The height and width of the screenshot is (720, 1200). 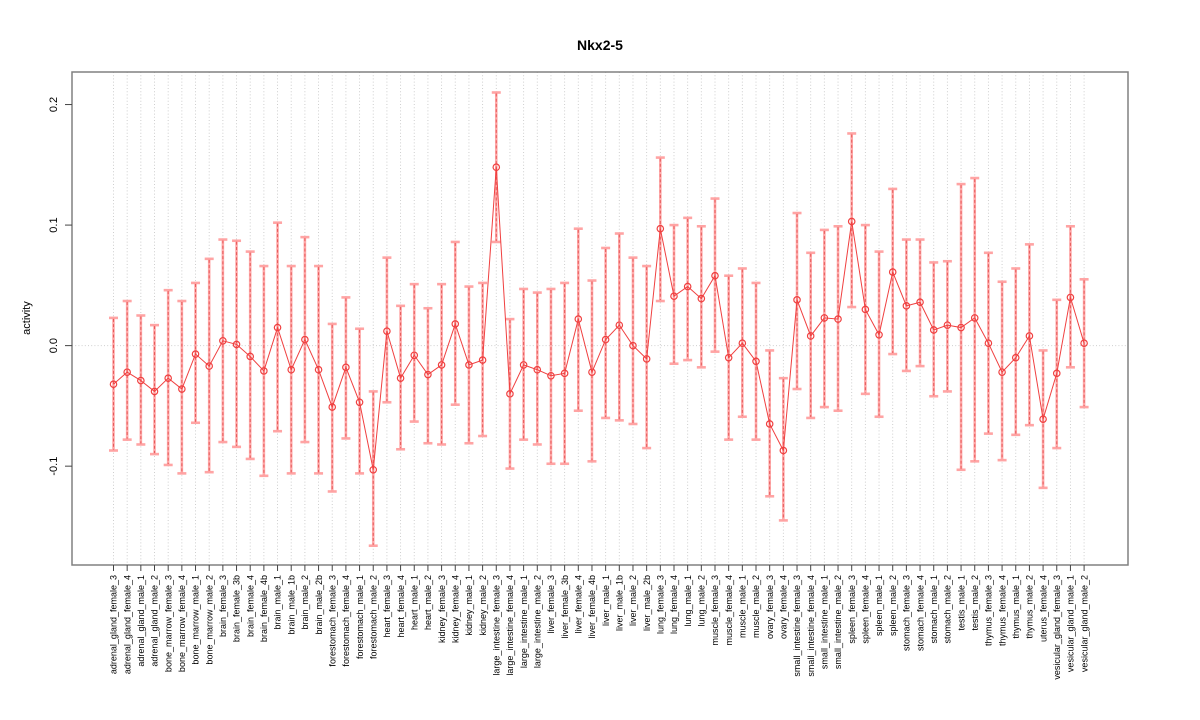 What do you see at coordinates (250, 606) in the screenshot?
I see `x-tick-label: brain_female_4` at bounding box center [250, 606].